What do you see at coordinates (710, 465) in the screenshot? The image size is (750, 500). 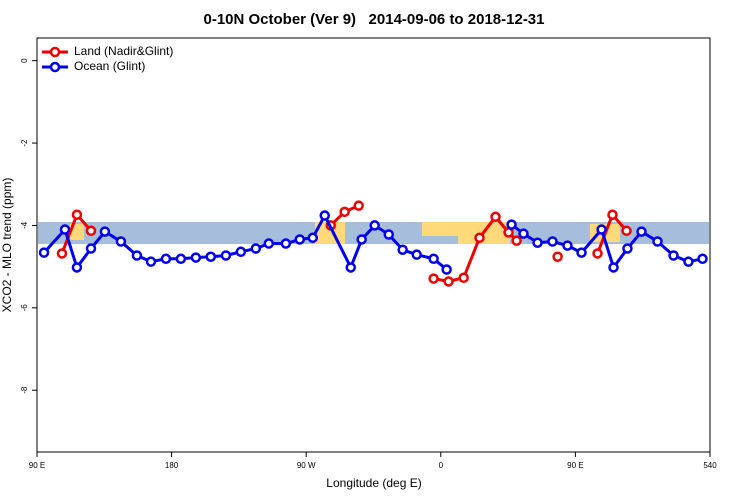 I see `x-tick-label: 540` at bounding box center [710, 465].